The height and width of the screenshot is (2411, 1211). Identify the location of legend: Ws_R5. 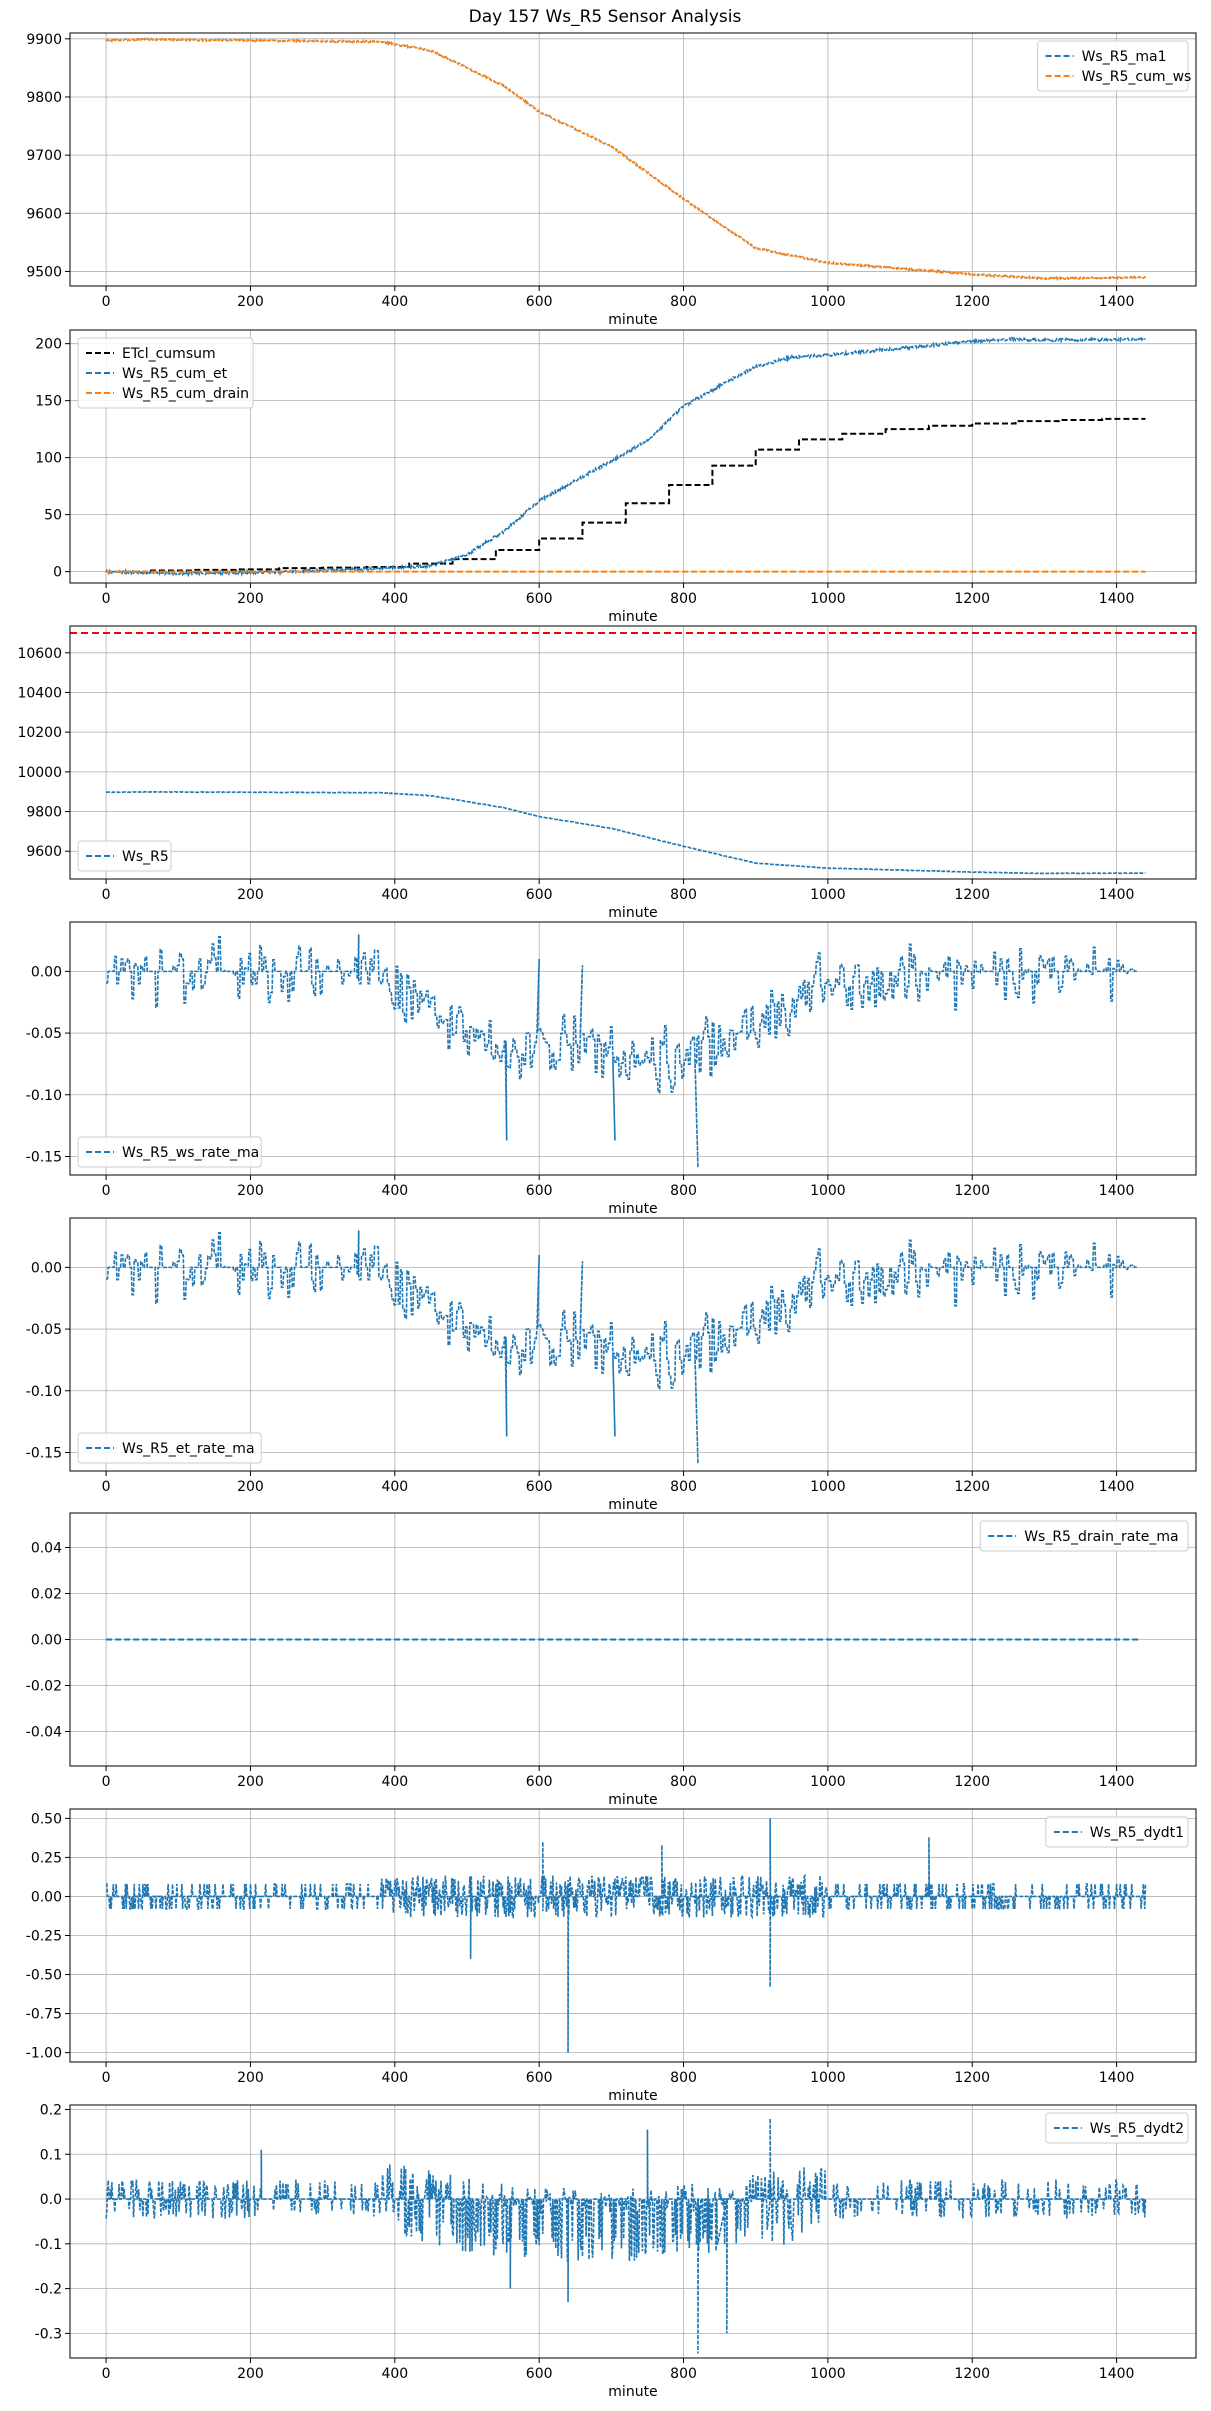
(124, 856).